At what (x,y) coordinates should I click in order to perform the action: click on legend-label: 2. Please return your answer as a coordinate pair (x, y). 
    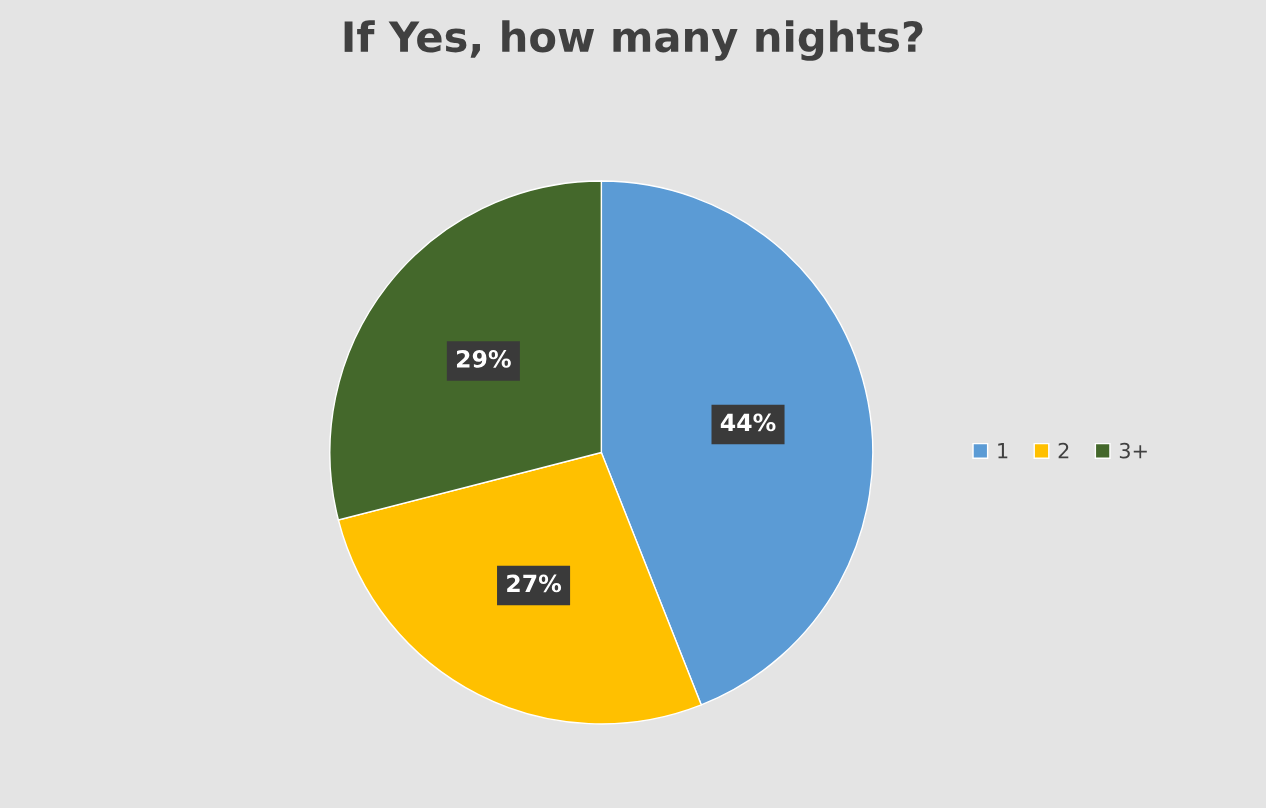
    Looking at the image, I should click on (1063, 450).